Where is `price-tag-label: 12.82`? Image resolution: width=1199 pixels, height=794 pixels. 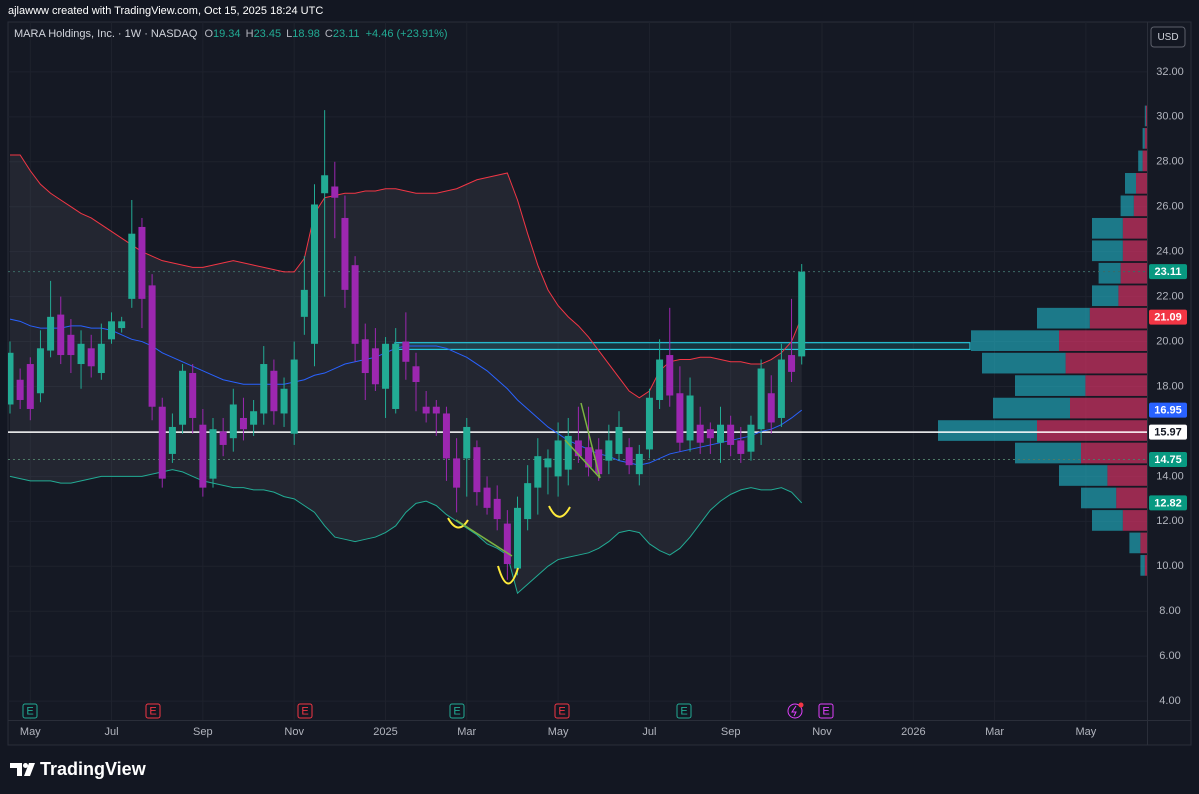 price-tag-label: 12.82 is located at coordinates (1168, 503).